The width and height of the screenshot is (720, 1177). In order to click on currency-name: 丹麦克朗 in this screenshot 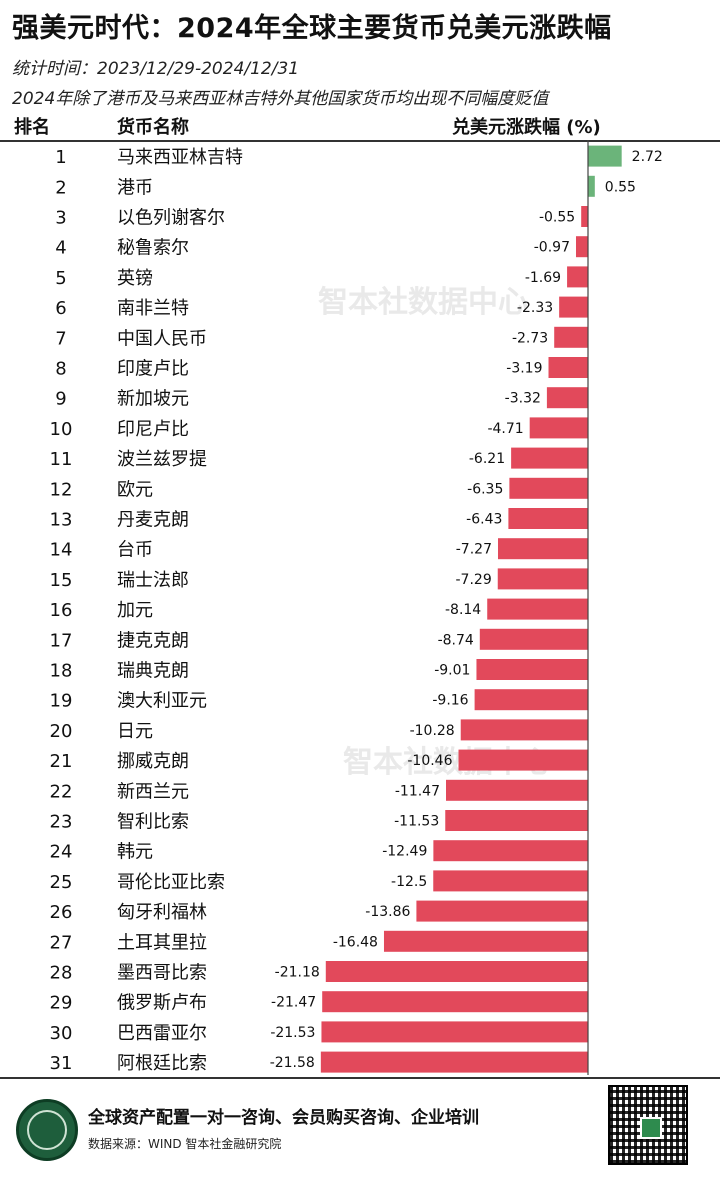, I will do `click(153, 520)`.